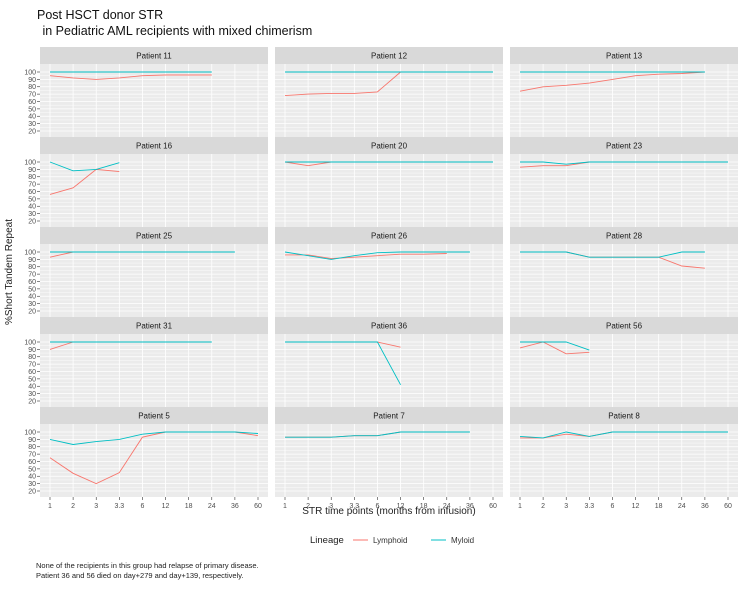  I want to click on panel-patient-20: Patient 20, so click(389, 182).